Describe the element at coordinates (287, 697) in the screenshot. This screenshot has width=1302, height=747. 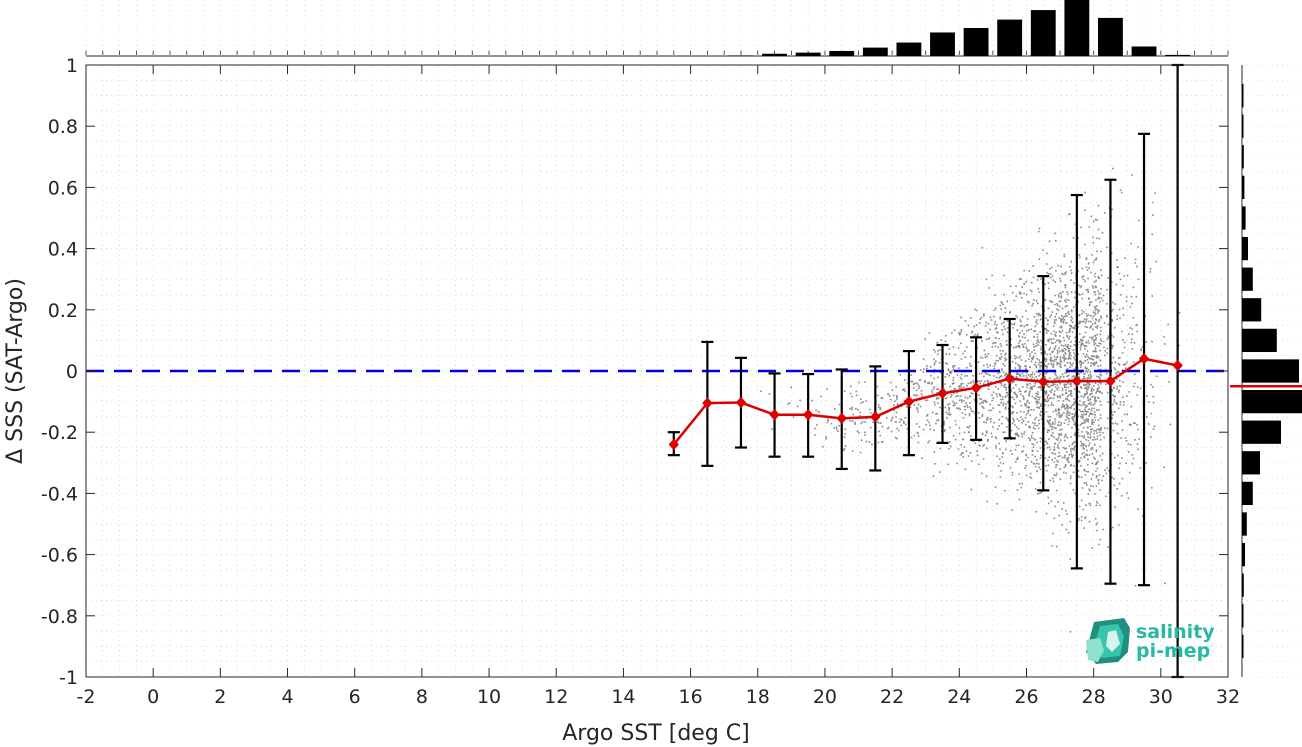
I see `x-tick-label: 4` at that location.